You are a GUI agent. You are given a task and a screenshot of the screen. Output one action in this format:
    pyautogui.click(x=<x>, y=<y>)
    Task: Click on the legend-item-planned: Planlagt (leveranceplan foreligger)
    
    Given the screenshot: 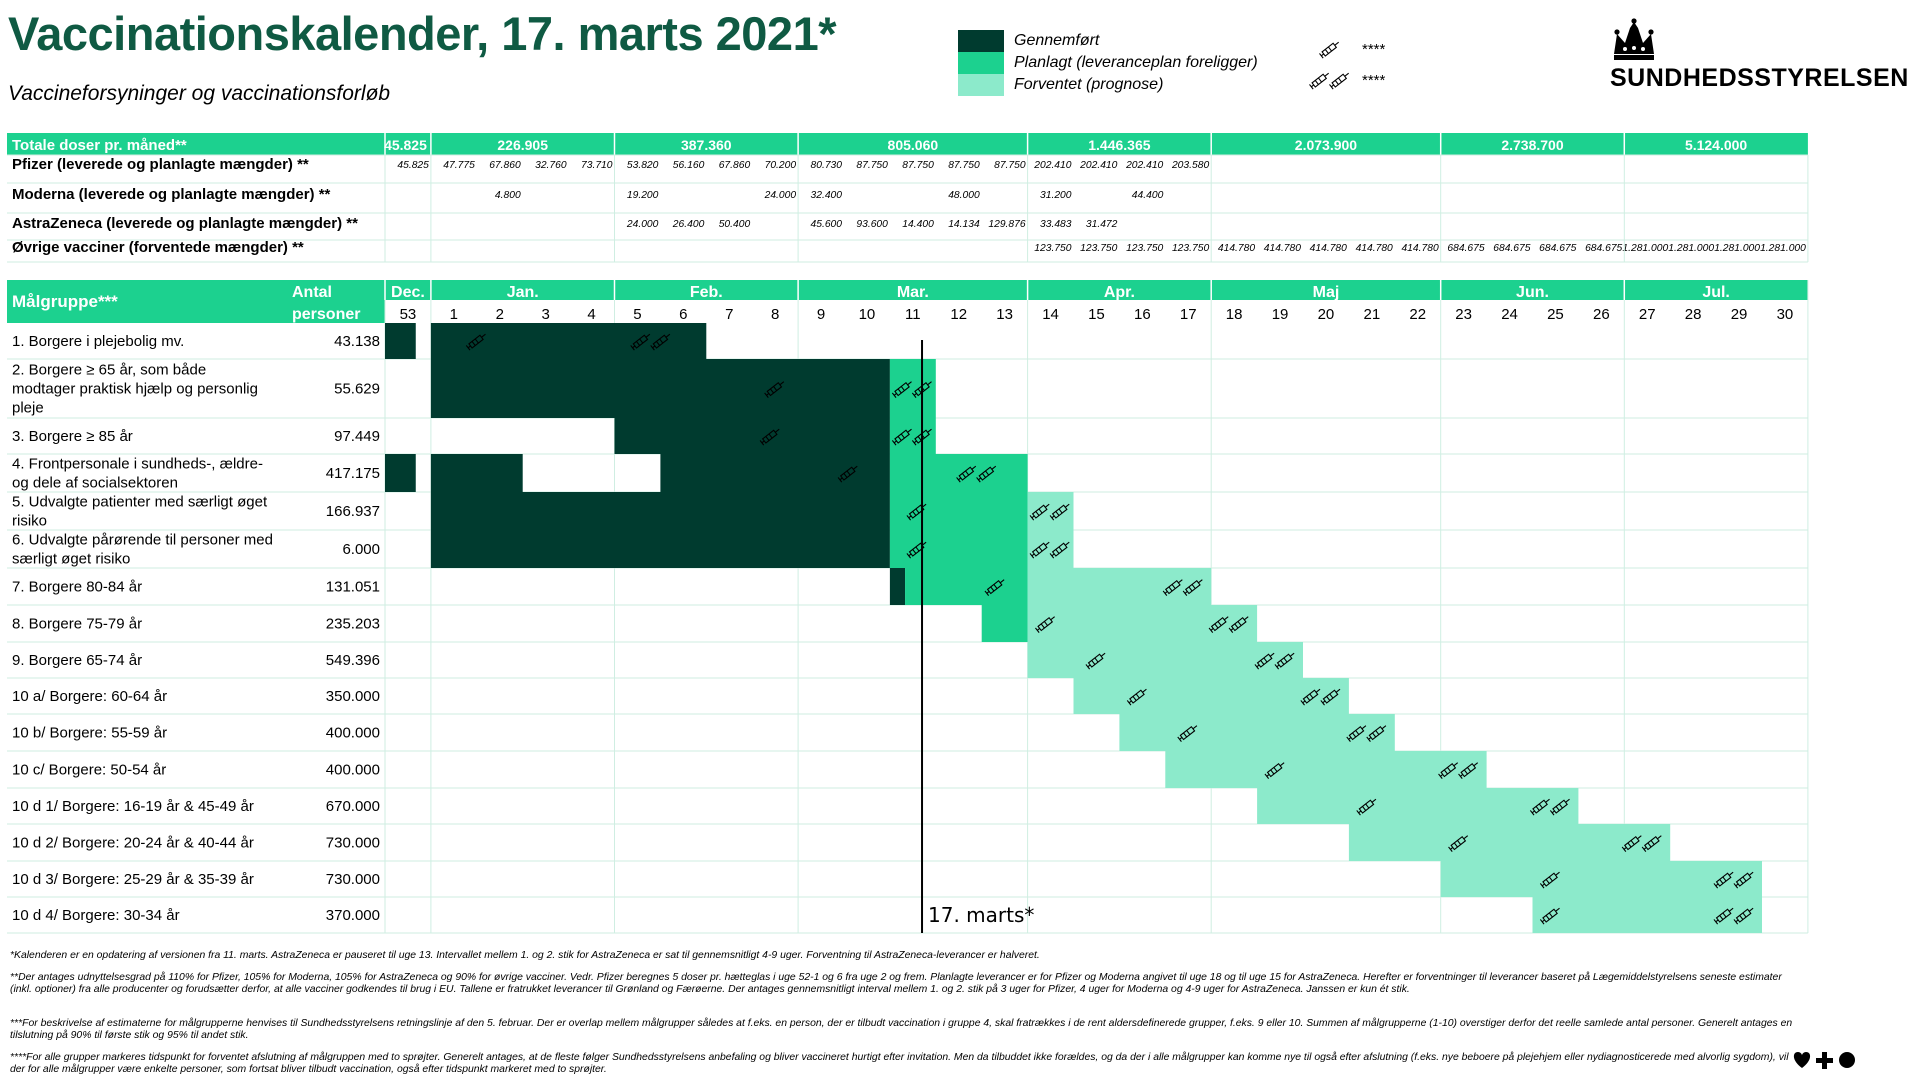 What is the action you would take?
    pyautogui.click(x=1108, y=63)
    